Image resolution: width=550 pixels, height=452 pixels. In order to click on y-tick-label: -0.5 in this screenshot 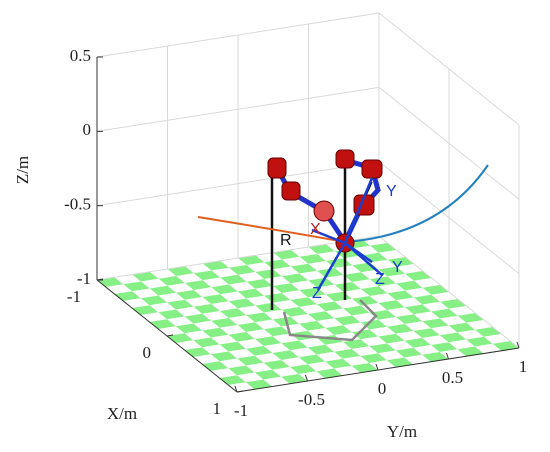, I will do `click(311, 399)`.